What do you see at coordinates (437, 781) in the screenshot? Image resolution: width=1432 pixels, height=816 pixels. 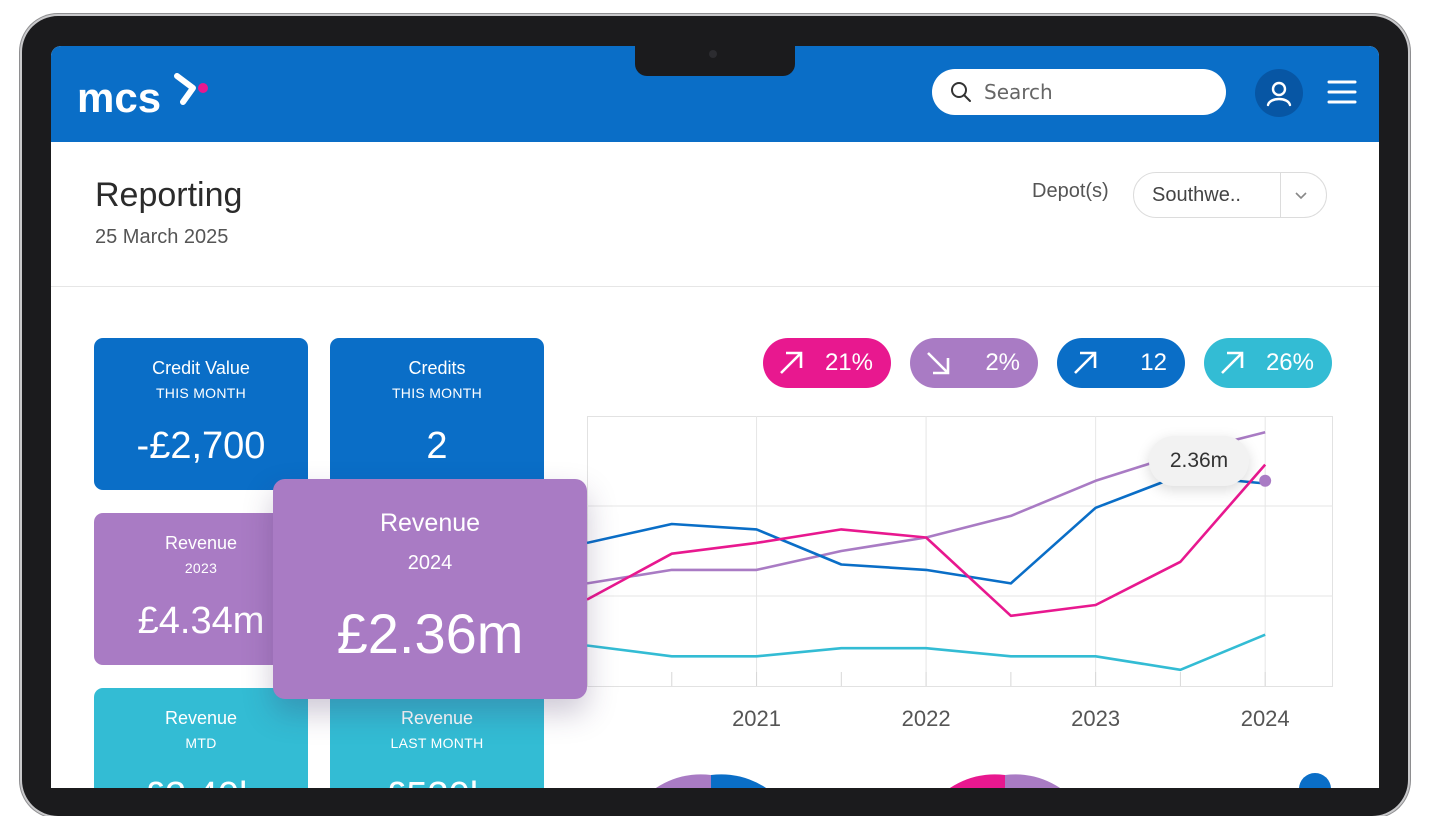 I see `card-value: £530k` at bounding box center [437, 781].